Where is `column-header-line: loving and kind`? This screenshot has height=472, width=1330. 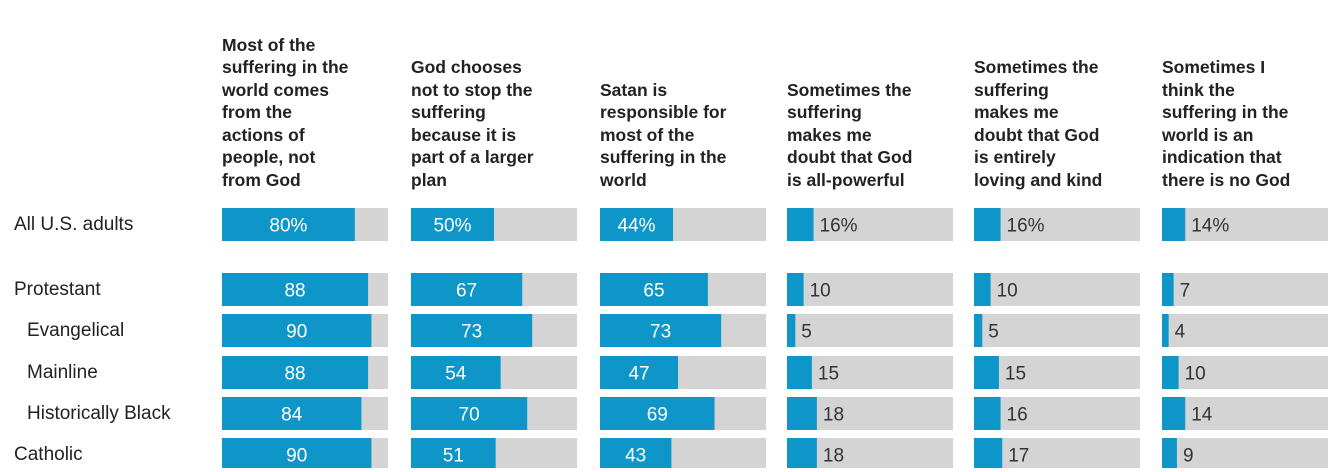 column-header-line: loving and kind is located at coordinates (1038, 179).